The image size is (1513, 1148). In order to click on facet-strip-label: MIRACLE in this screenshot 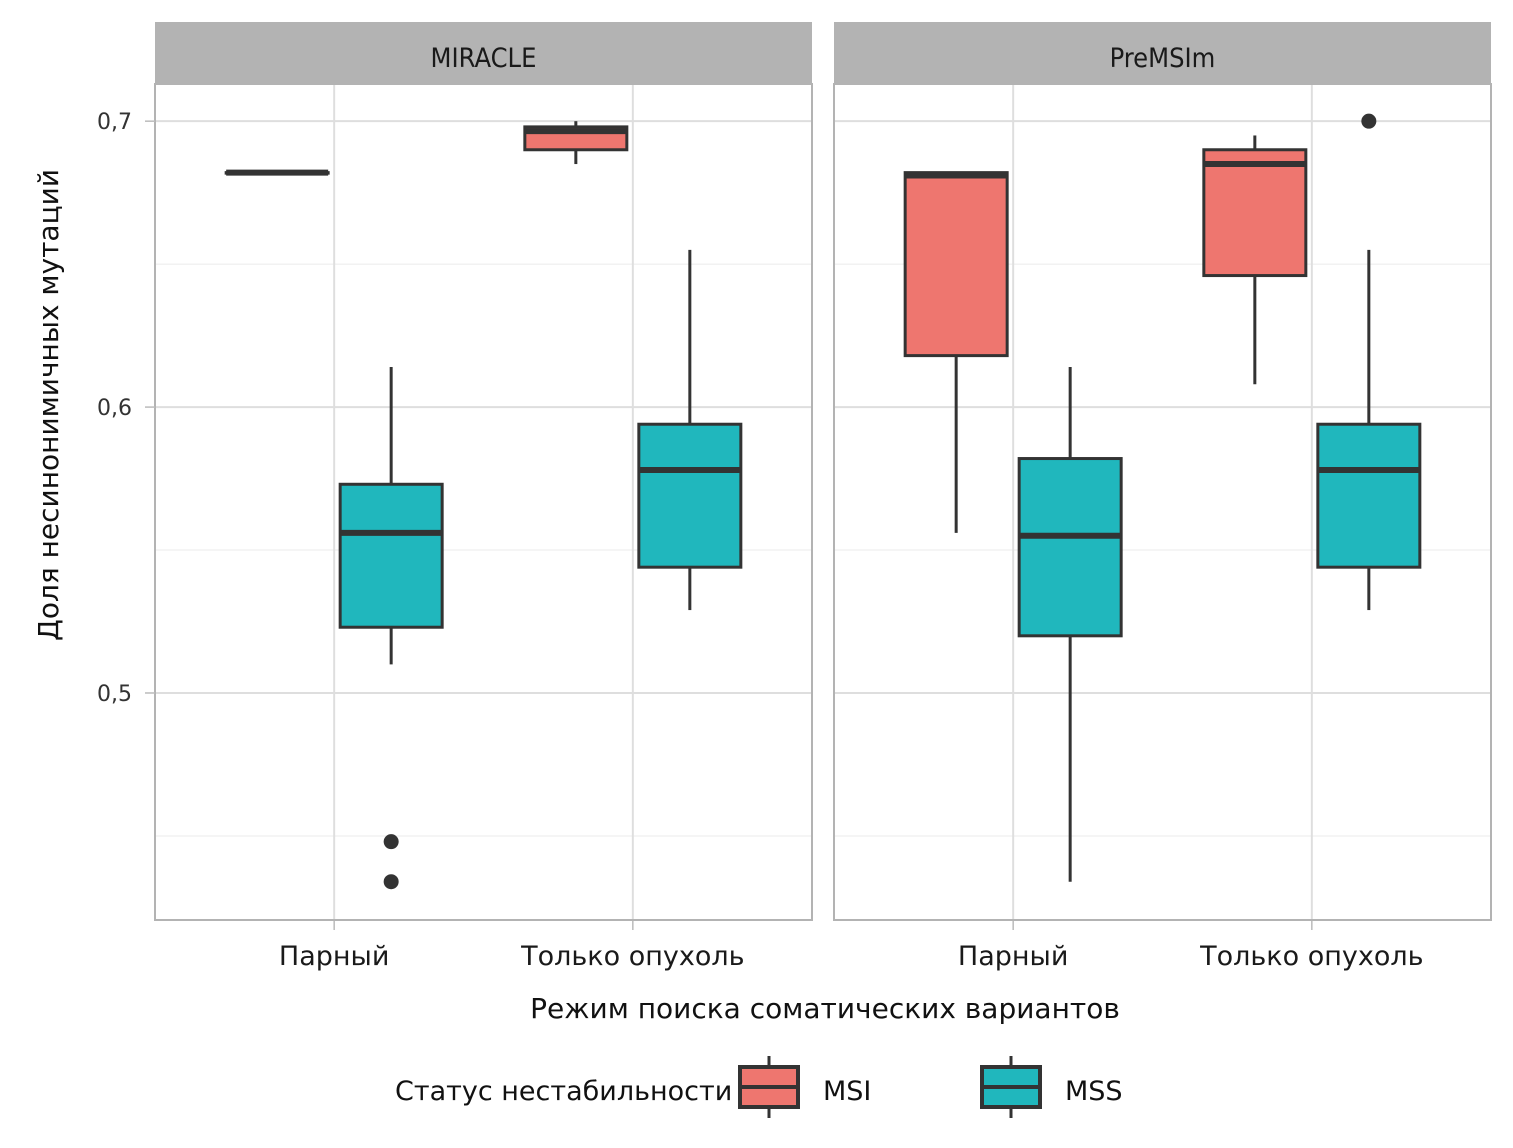, I will do `click(484, 58)`.